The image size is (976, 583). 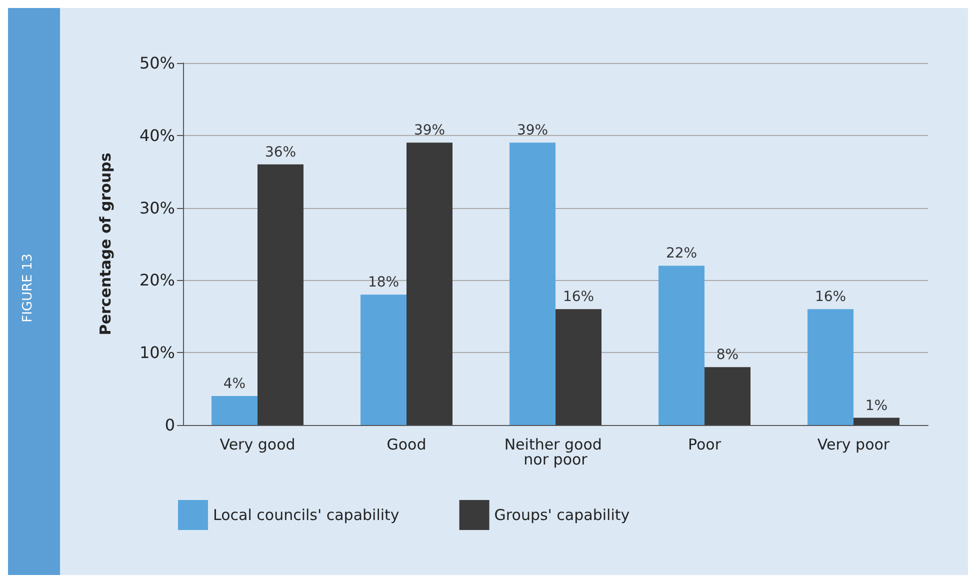 I want to click on data-label: 36%, so click(x=280, y=152).